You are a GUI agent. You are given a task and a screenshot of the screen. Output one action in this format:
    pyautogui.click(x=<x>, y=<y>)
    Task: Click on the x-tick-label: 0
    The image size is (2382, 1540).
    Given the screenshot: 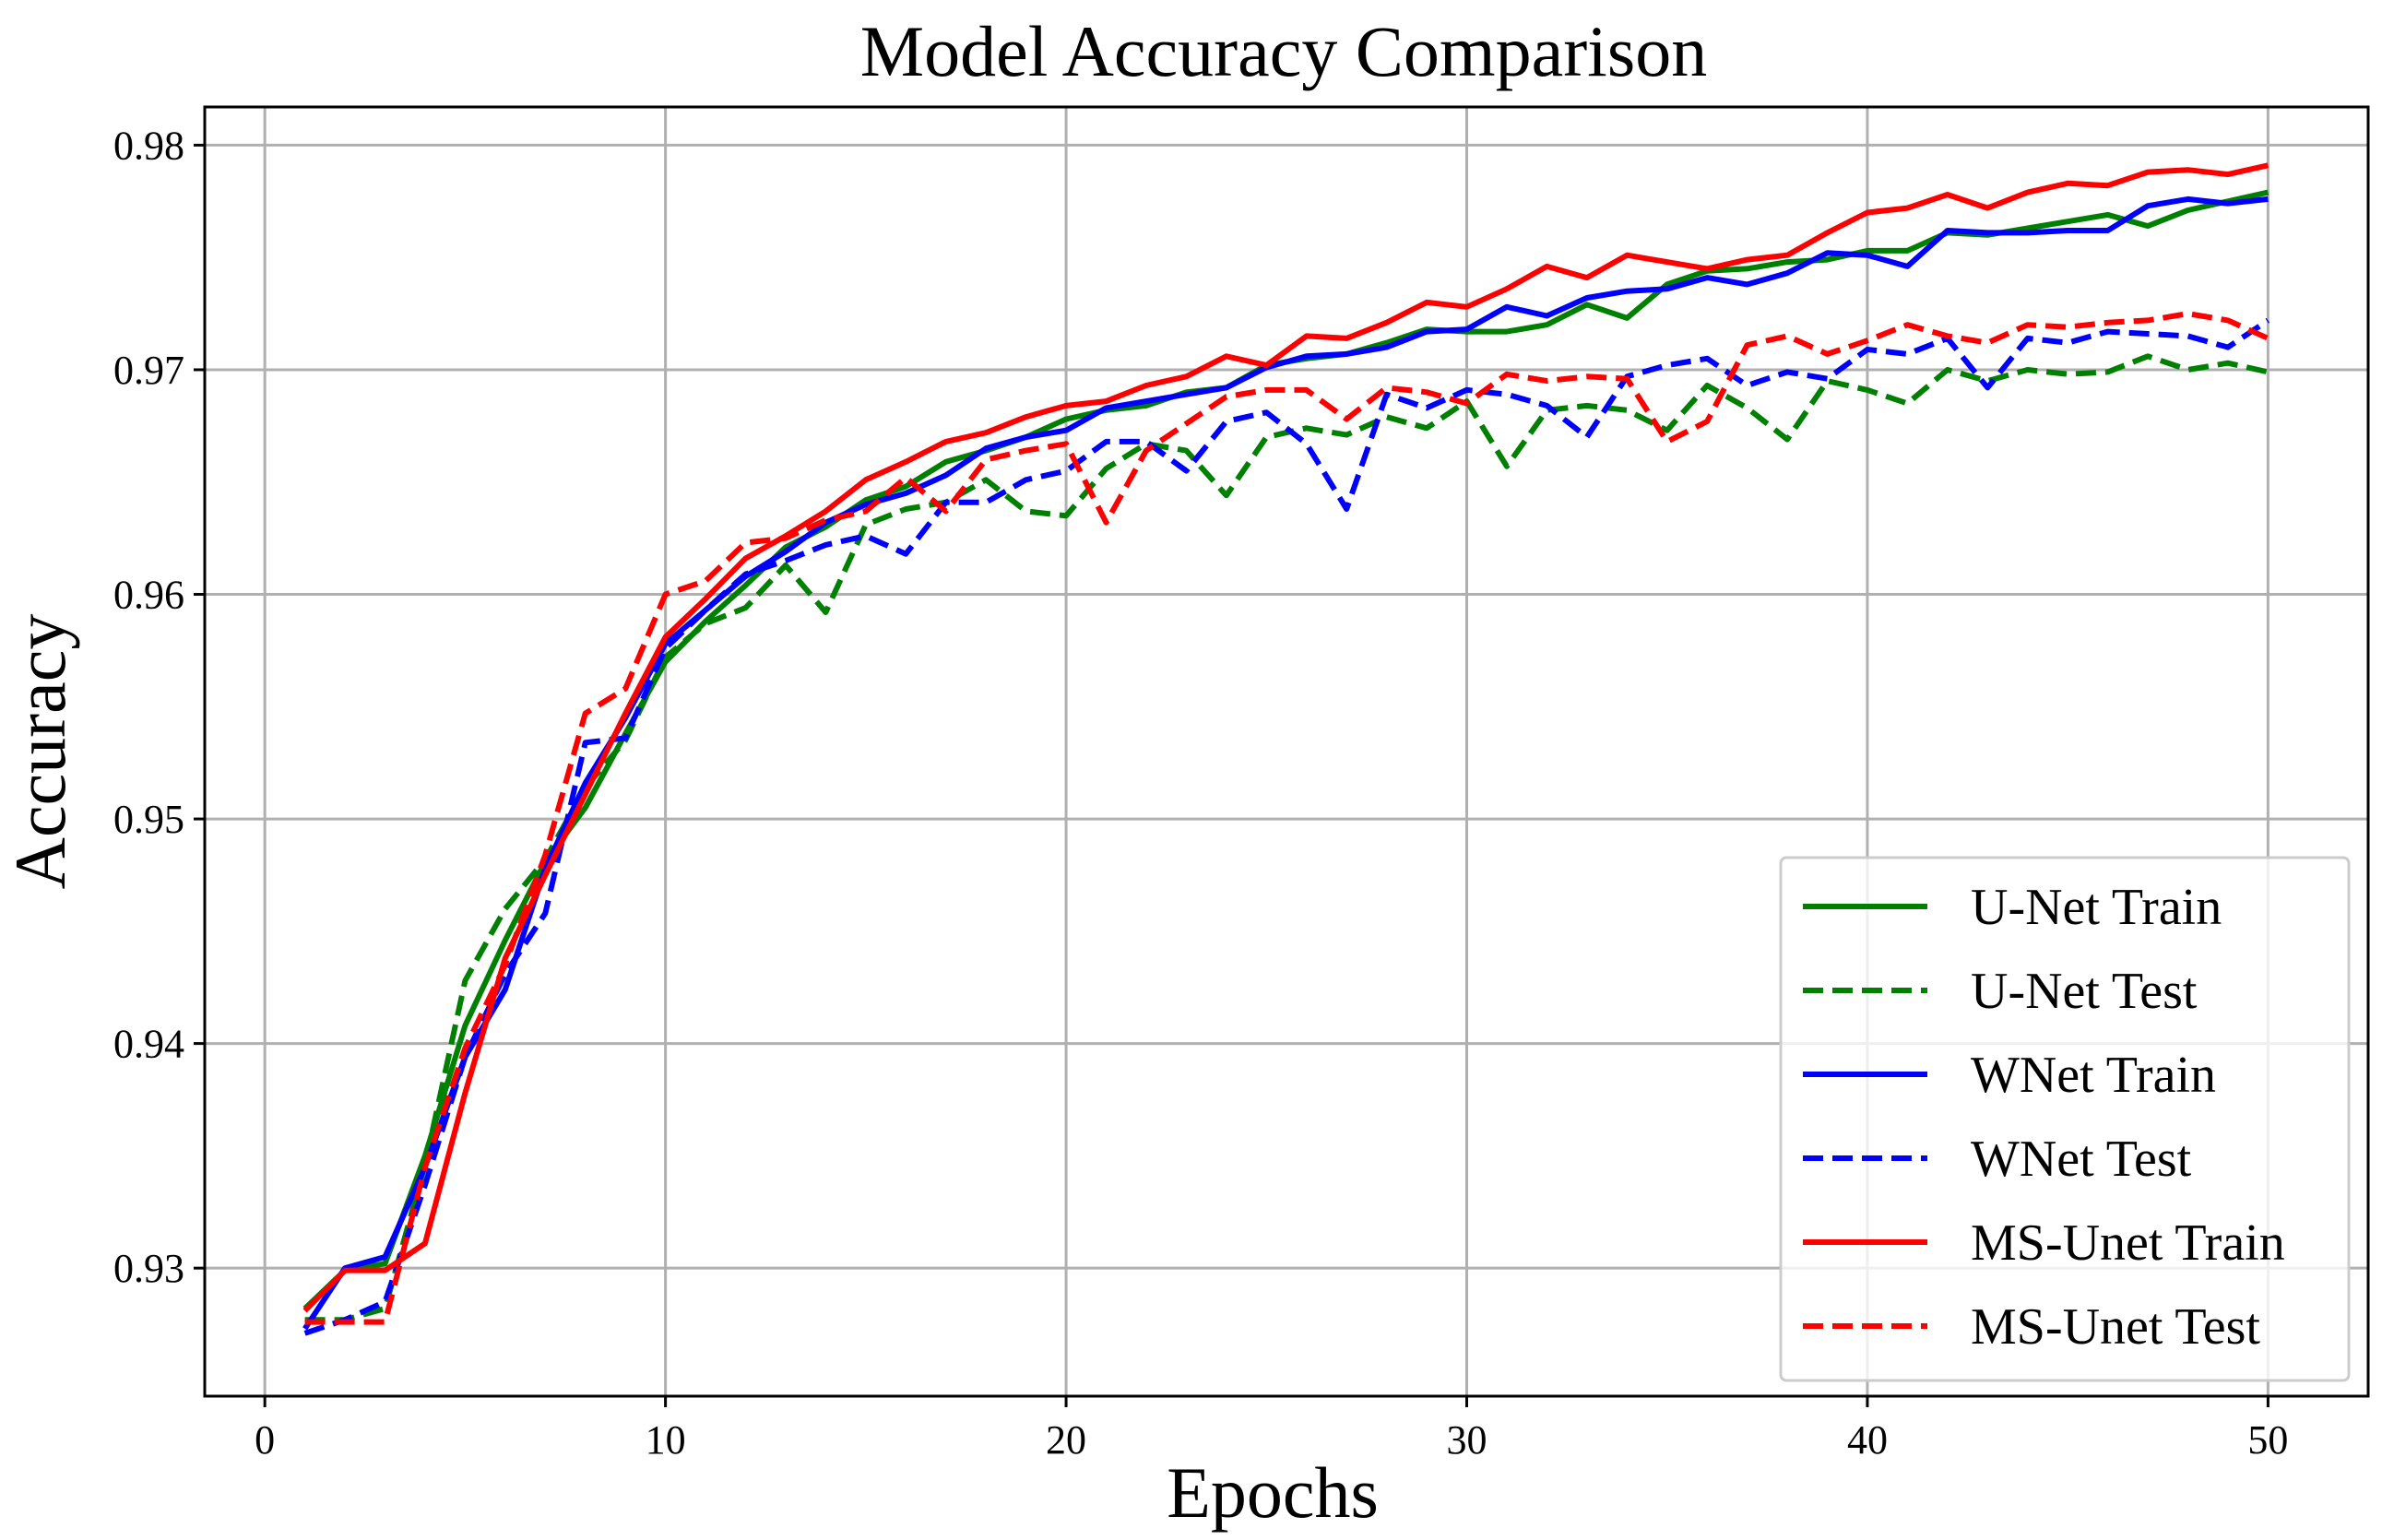 What is the action you would take?
    pyautogui.click(x=265, y=1440)
    